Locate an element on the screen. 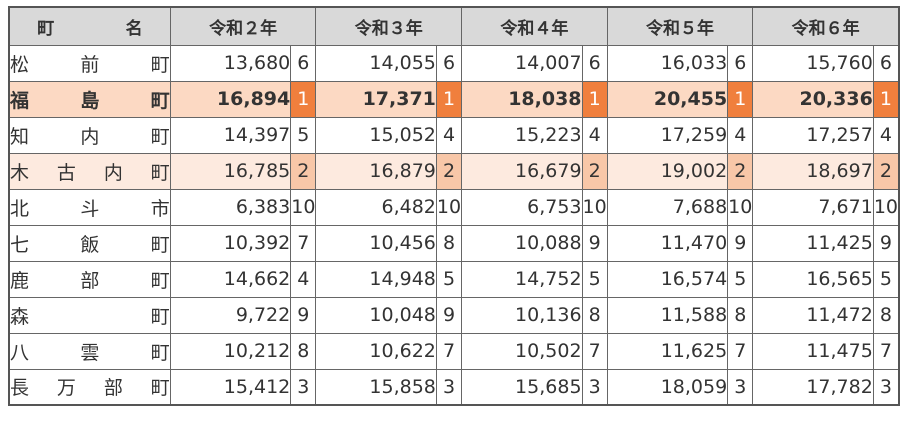 This screenshot has height=421, width=900. table-row: 木古内町 16,785 2 16,879 2 16,679 2 19,002 2 18,697 2 is located at coordinates (454, 171).